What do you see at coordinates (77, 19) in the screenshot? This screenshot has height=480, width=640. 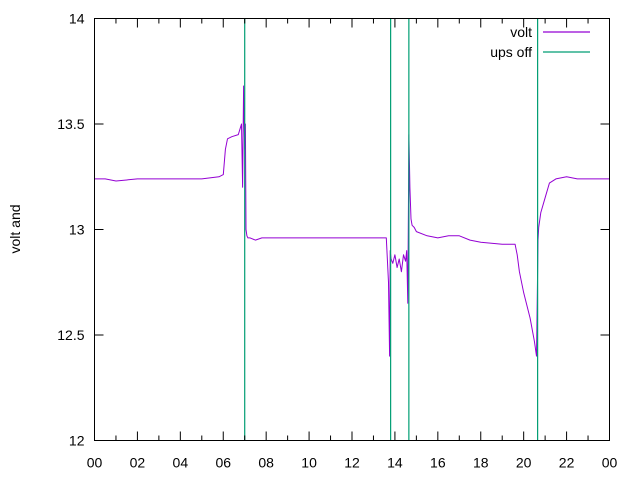 I see `y-tick-label: 14` at bounding box center [77, 19].